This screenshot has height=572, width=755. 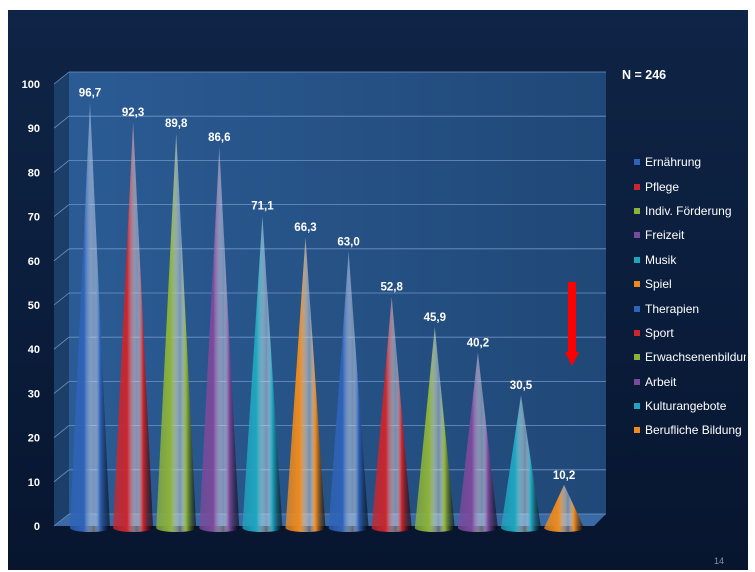 I want to click on data-label: 66,3, so click(x=305, y=228).